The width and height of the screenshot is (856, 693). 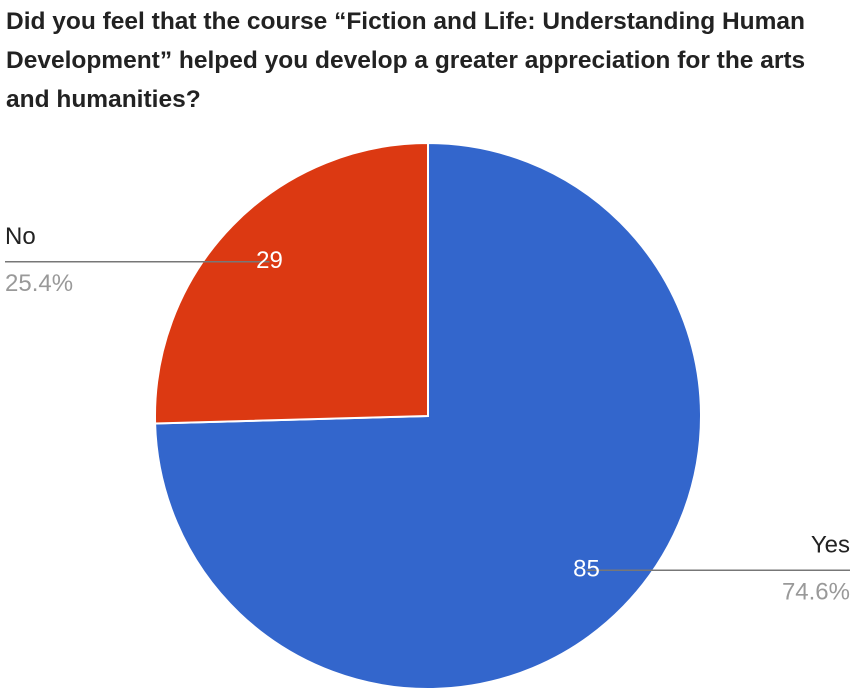 I want to click on percent-label: 74.6%, so click(x=816, y=592).